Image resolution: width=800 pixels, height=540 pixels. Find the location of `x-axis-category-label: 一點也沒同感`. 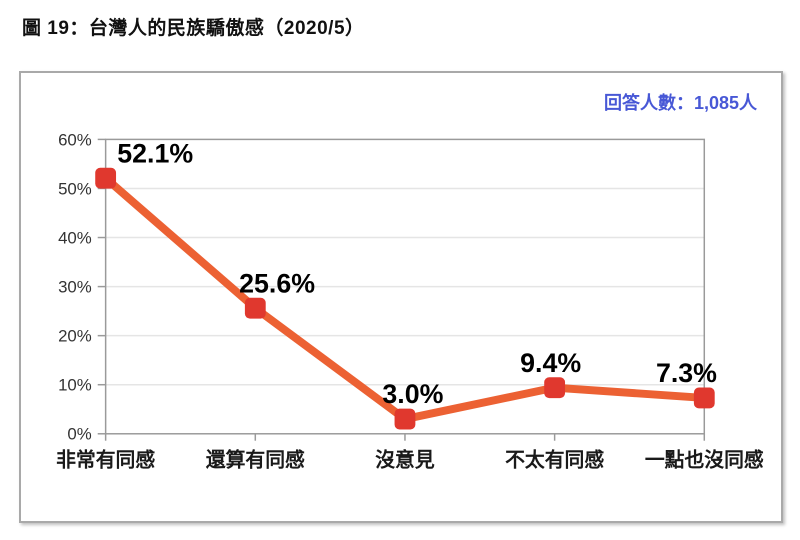

x-axis-category-label: 一點也沒同感 is located at coordinates (704, 459).